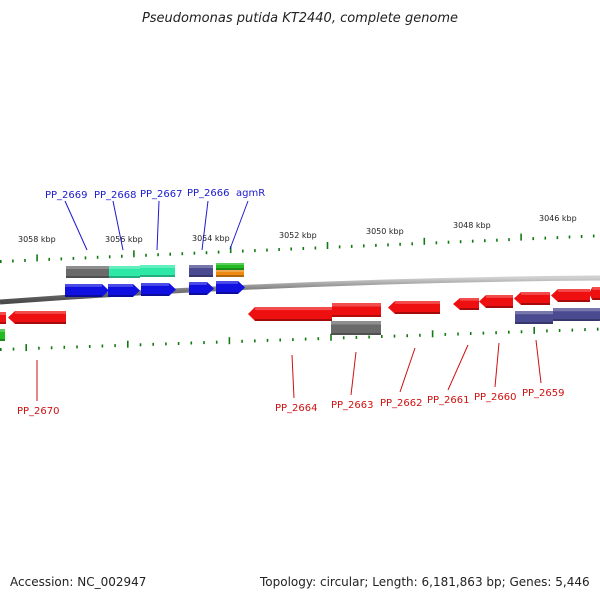 The height and width of the screenshot is (600, 600). What do you see at coordinates (124, 272) in the screenshot?
I see `pp2668-feature` at bounding box center [124, 272].